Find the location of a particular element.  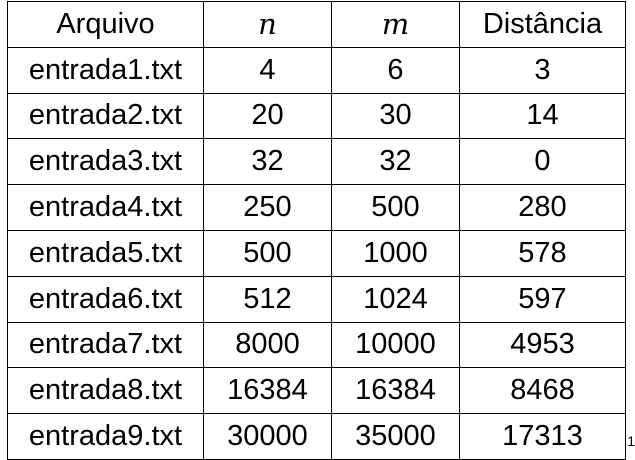

cell-distance: 14 is located at coordinates (542, 116).